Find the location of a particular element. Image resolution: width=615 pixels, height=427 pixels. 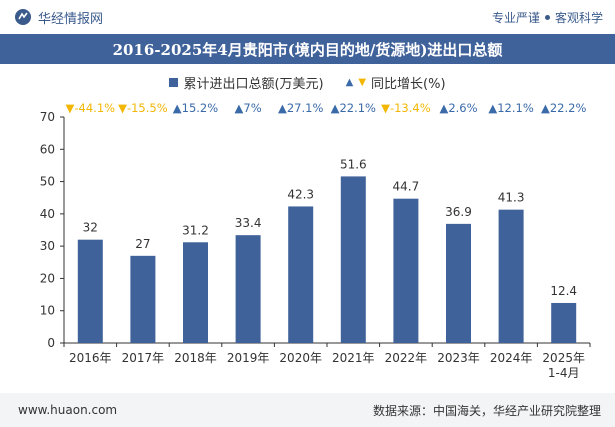

bar-swatch-icon is located at coordinates (174, 82).